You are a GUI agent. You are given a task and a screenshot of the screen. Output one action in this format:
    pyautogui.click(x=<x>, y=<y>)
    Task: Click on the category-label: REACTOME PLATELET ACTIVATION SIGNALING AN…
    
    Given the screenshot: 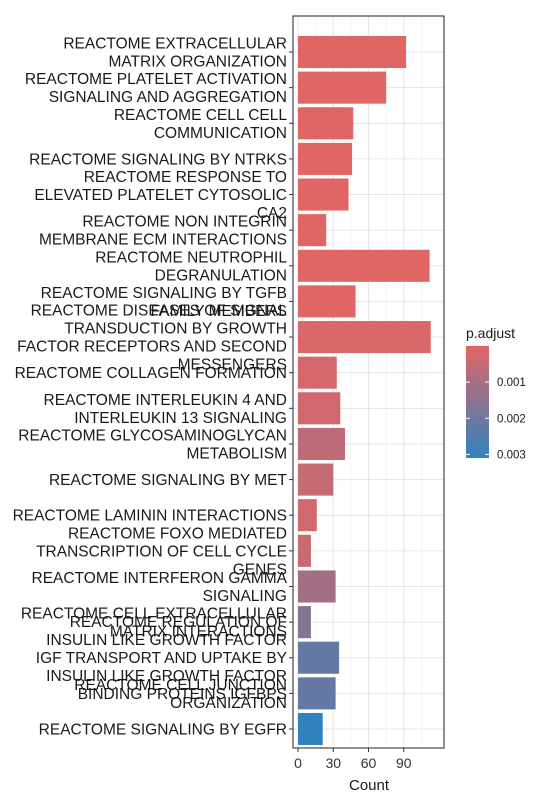 What is the action you would take?
    pyautogui.click(x=156, y=88)
    